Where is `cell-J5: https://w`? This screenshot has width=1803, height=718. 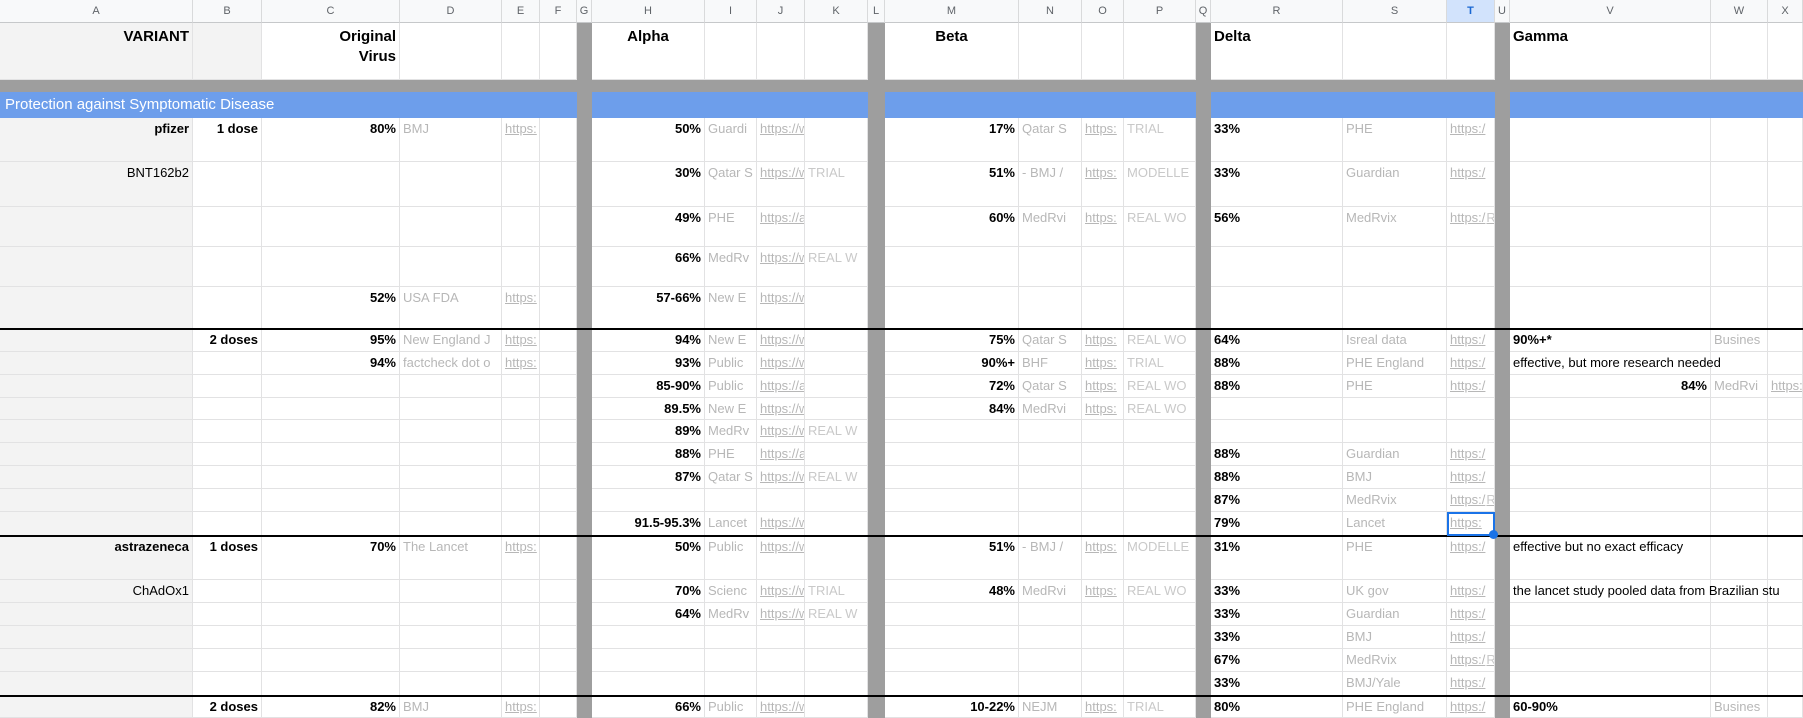 cell-J5: https://w is located at coordinates (781, 184).